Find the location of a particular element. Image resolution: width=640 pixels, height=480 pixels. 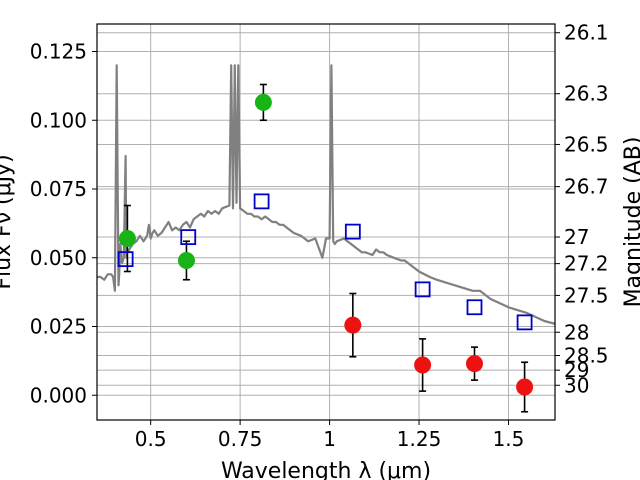

y-axis-label: Flux Fν (μJy) is located at coordinates (8, 221).